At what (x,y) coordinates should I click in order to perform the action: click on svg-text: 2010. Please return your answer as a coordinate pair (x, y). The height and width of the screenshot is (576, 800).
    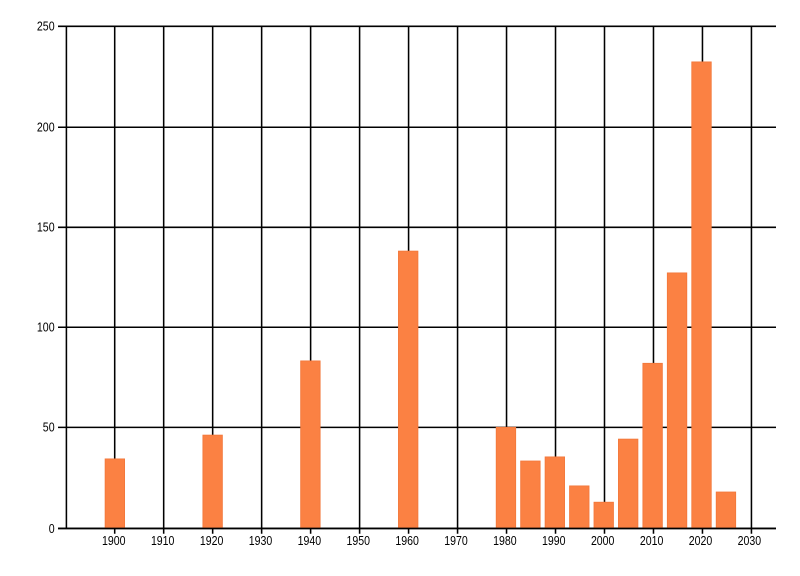
    Looking at the image, I should click on (652, 541).